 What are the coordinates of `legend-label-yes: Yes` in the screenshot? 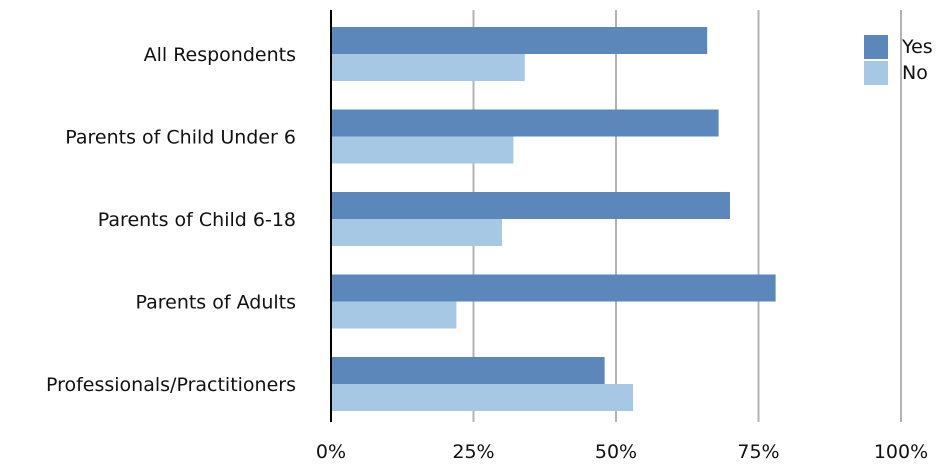 It's located at (917, 47).